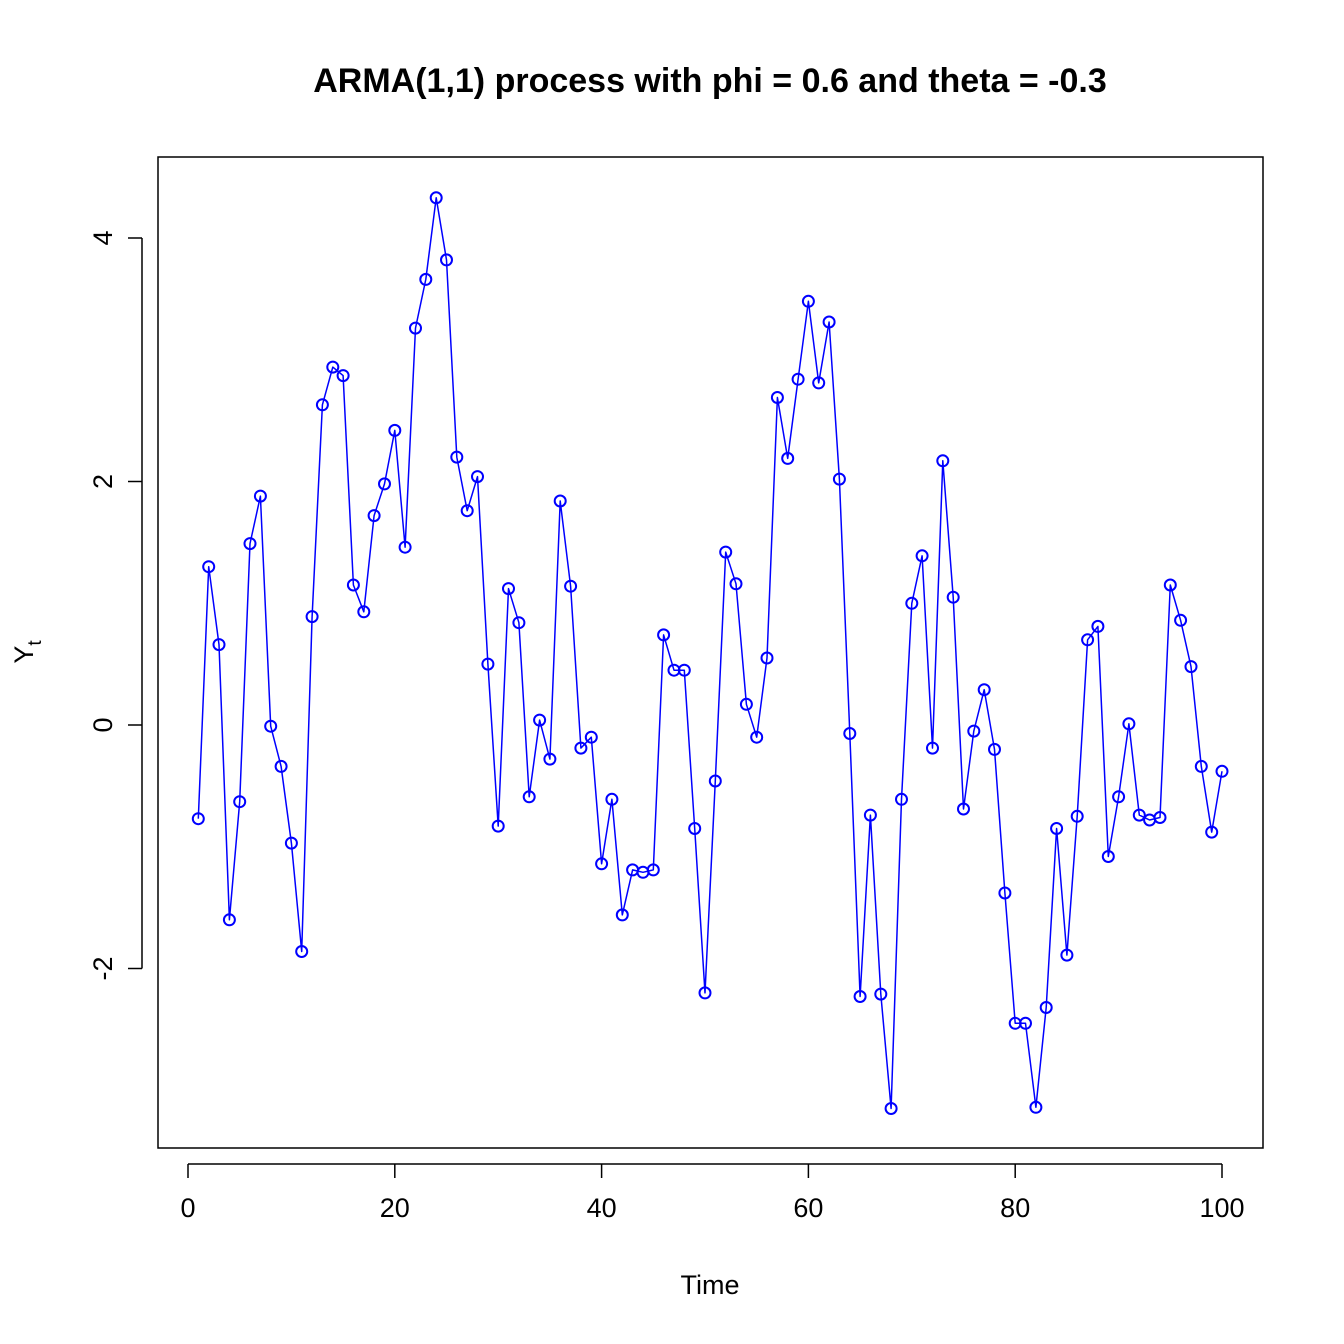 The width and height of the screenshot is (1344, 1344). Describe the element at coordinates (103, 237) in the screenshot. I see `y-tick-label: 4` at that location.